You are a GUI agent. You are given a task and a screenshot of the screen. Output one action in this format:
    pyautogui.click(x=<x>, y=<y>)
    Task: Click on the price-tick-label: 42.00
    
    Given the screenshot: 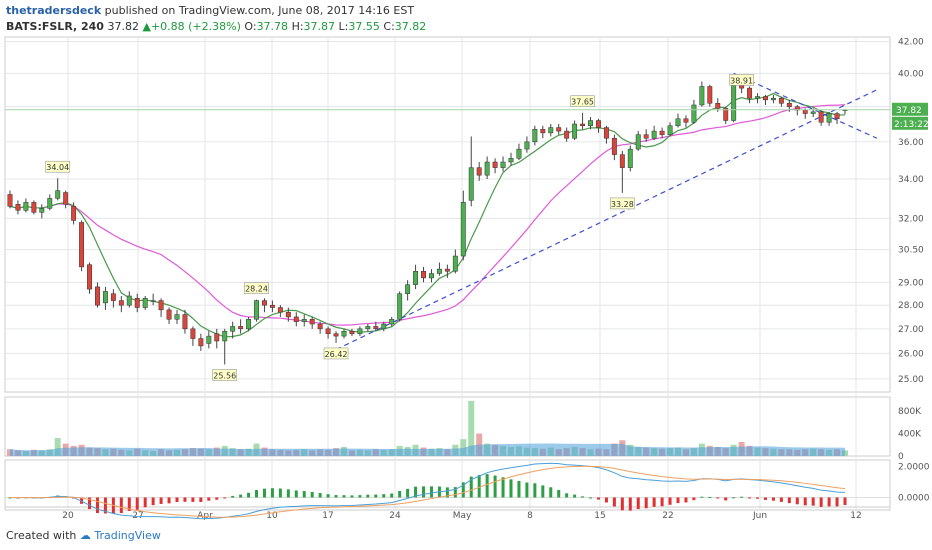 What is the action you would take?
    pyautogui.click(x=911, y=43)
    